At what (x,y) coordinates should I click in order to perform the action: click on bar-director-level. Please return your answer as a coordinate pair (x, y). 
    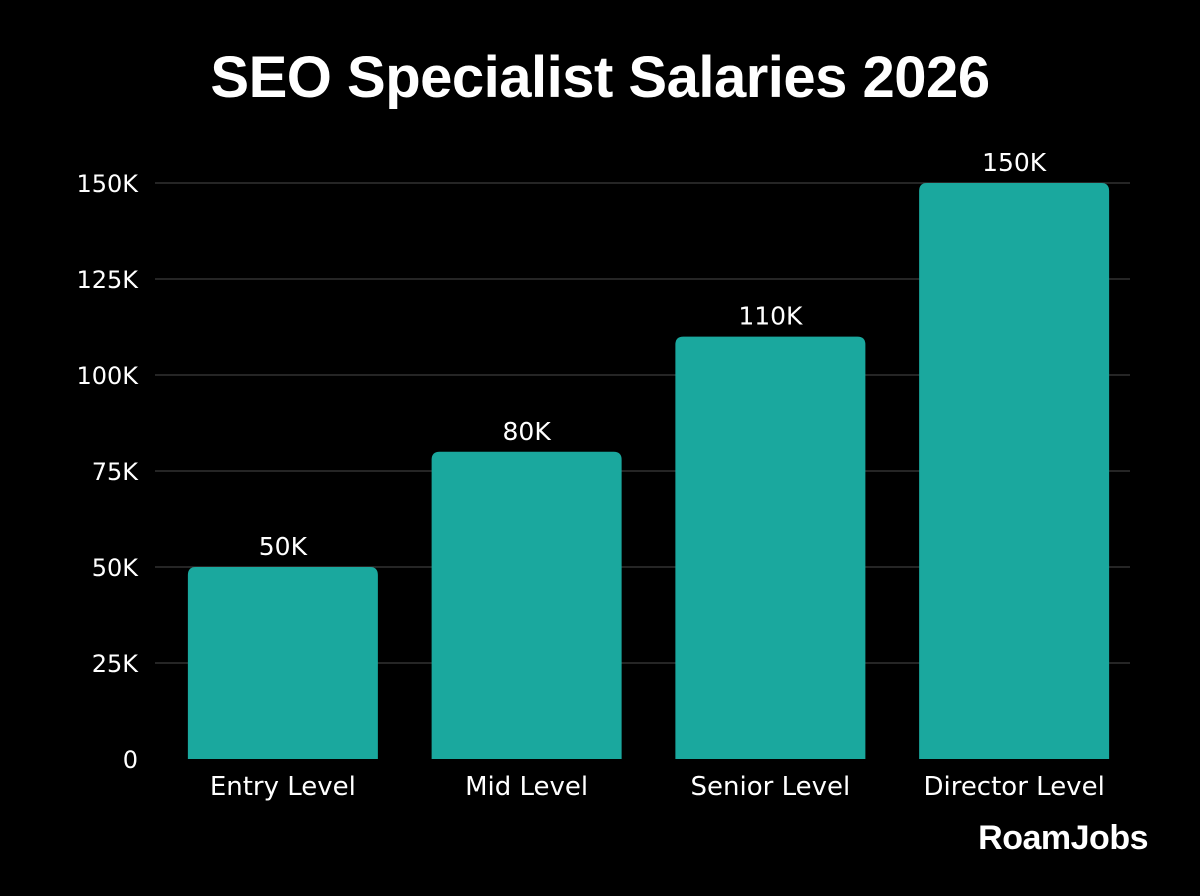
    Looking at the image, I should click on (1014, 471).